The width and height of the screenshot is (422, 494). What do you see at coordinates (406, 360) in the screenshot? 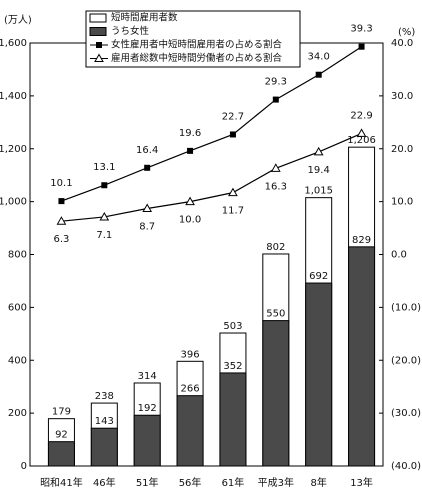
I see `y2-tick-label: (20.0)` at bounding box center [406, 360].